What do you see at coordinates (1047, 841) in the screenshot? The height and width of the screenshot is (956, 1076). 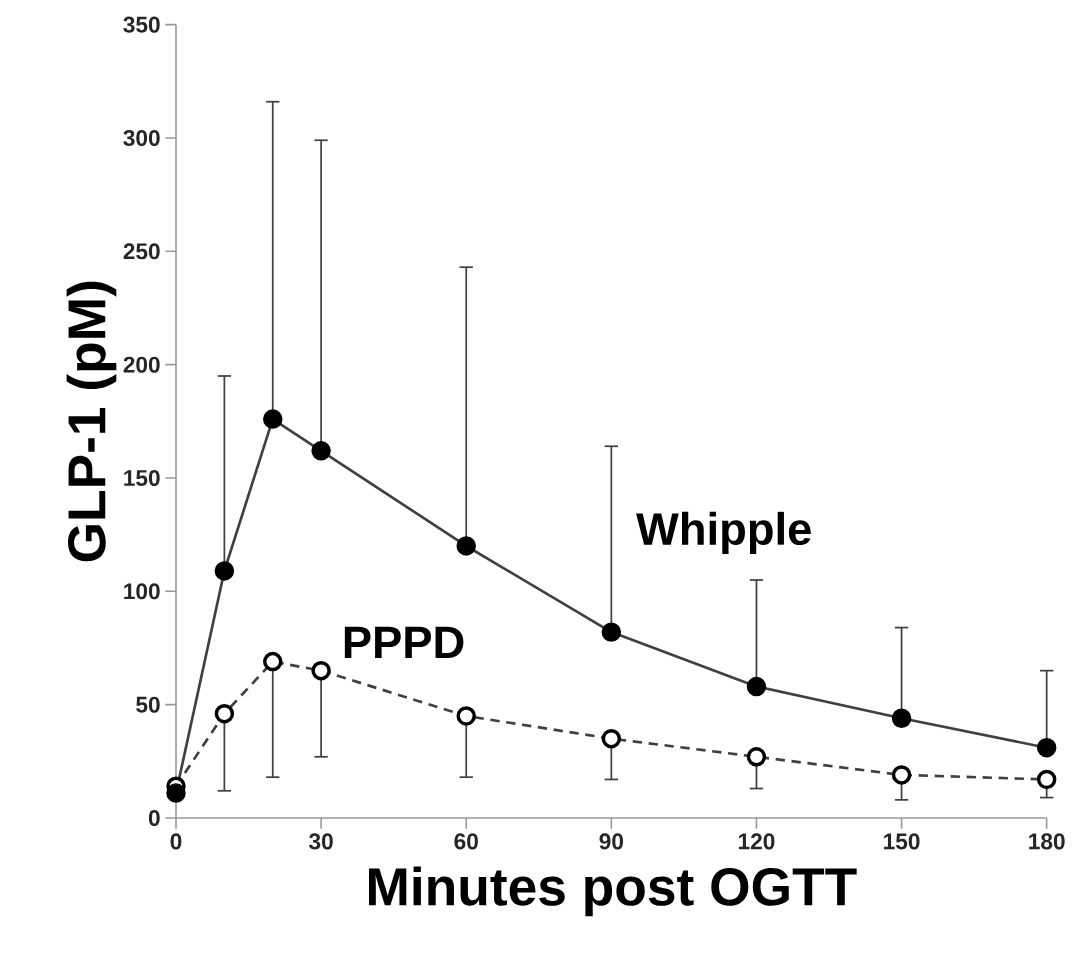 I see `x-tick-label: 180` at bounding box center [1047, 841].